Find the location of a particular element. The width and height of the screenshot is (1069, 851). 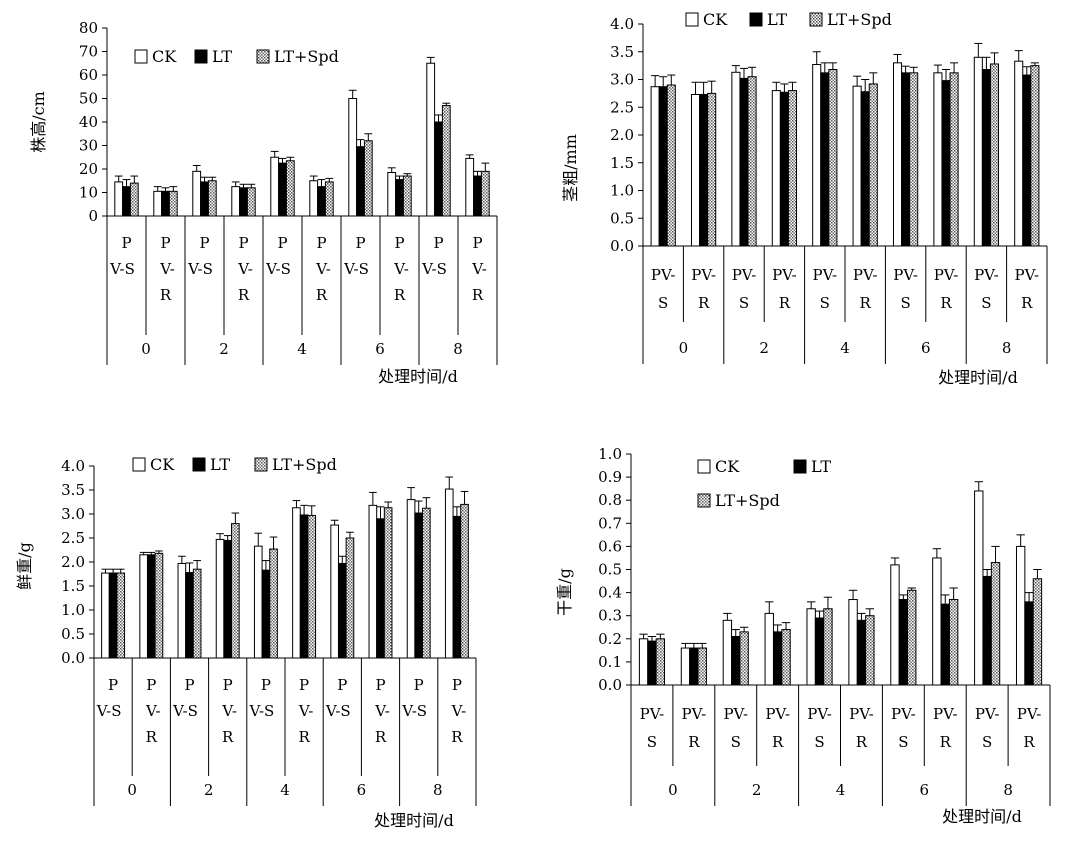

y-tick-label: 3.5 is located at coordinates (73, 490).